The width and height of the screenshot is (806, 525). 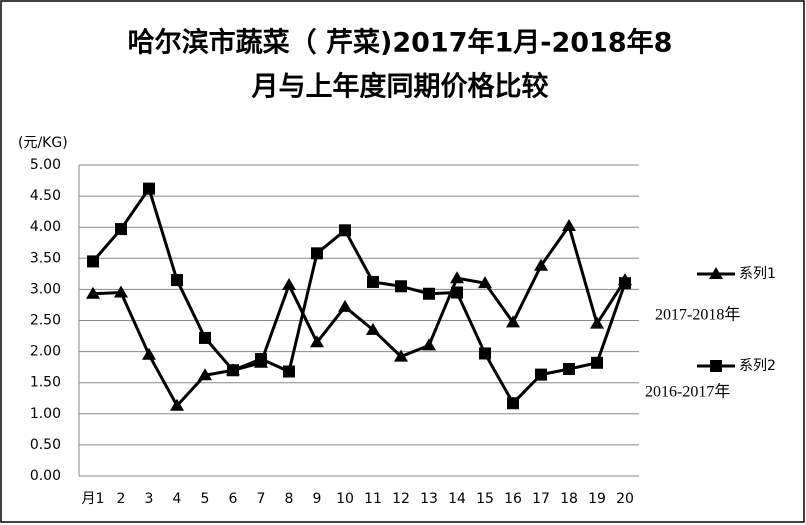 I want to click on chart-title: 月与上年度同期价格比较, so click(x=400, y=87).